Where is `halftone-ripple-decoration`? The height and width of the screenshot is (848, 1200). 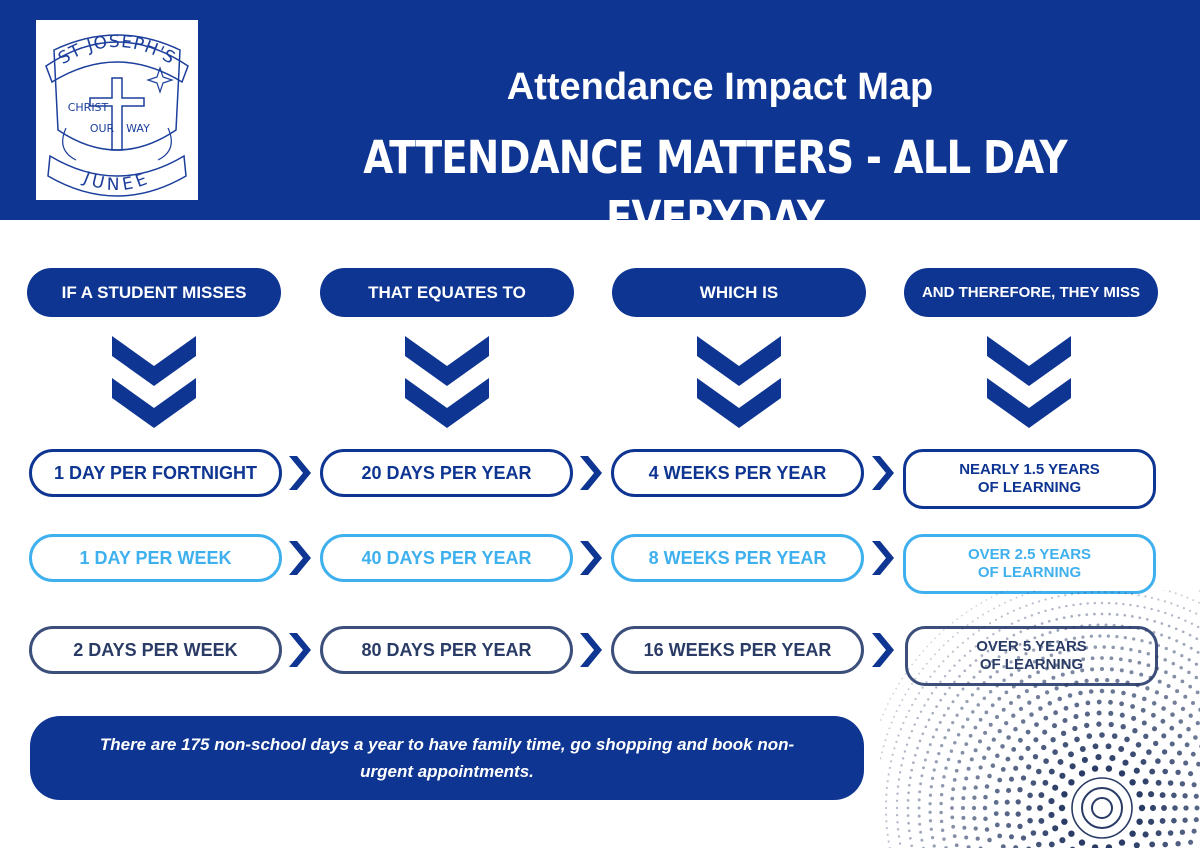
halftone-ripple-decoration is located at coordinates (1040, 719).